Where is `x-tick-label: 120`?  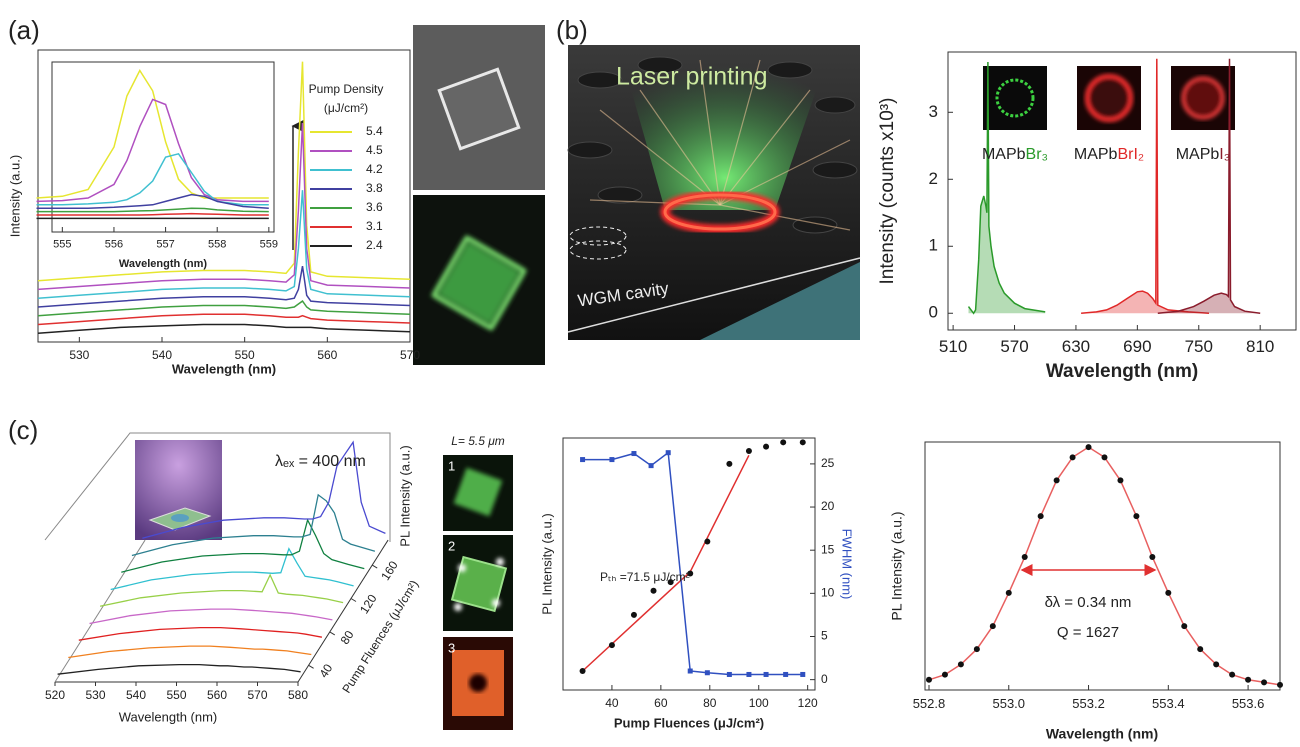
x-tick-label: 120 is located at coordinates (808, 703).